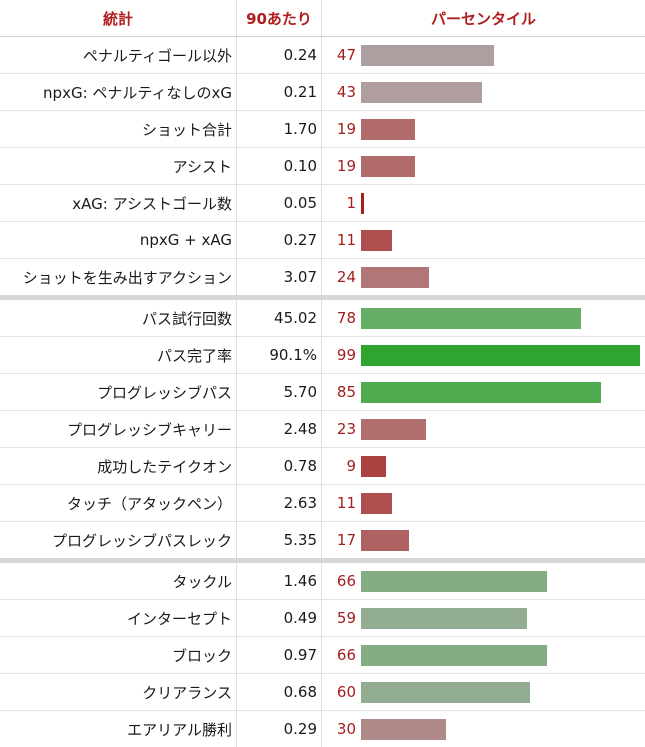 The height and width of the screenshot is (747, 645). I want to click on table-row: ペナルティゴール以外 0.24 47, so click(322, 55).